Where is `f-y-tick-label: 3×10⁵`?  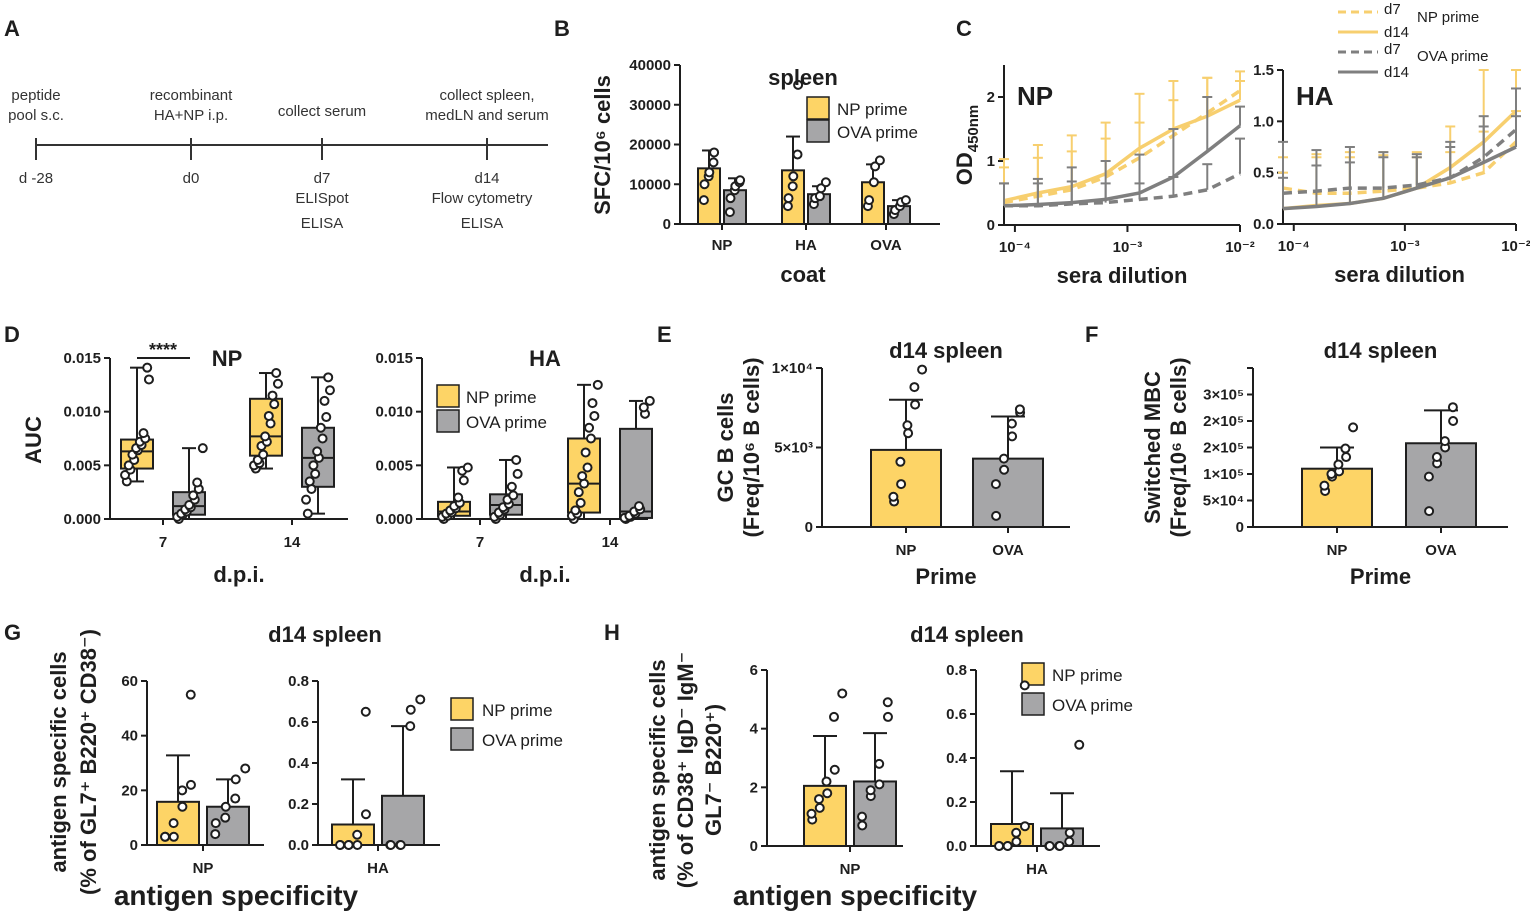 f-y-tick-label: 3×10⁵ is located at coordinates (1223, 395).